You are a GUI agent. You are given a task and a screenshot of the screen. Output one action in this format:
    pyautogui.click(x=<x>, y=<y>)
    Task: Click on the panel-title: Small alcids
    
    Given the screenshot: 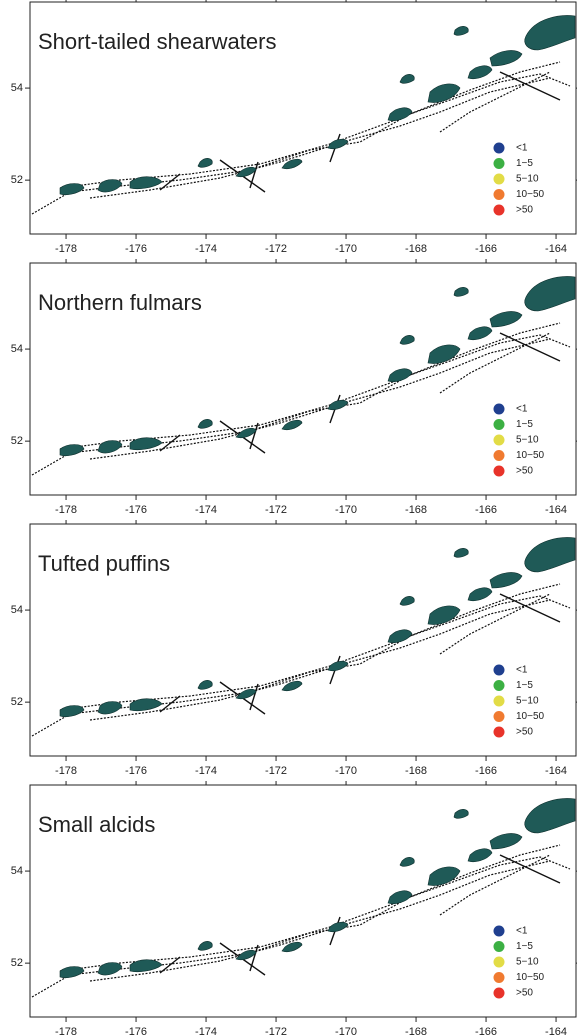 What is the action you would take?
    pyautogui.click(x=96, y=824)
    